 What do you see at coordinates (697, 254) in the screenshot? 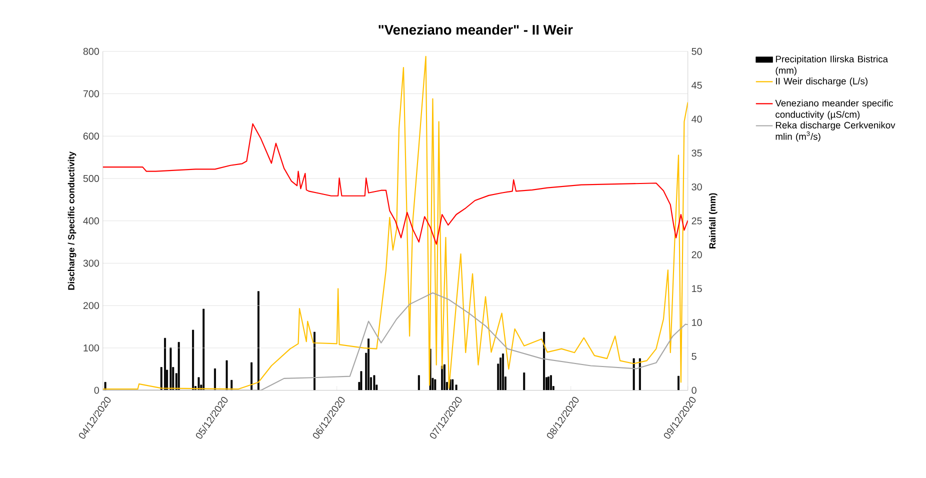
I see `y2-tick-label: 20` at bounding box center [697, 254].